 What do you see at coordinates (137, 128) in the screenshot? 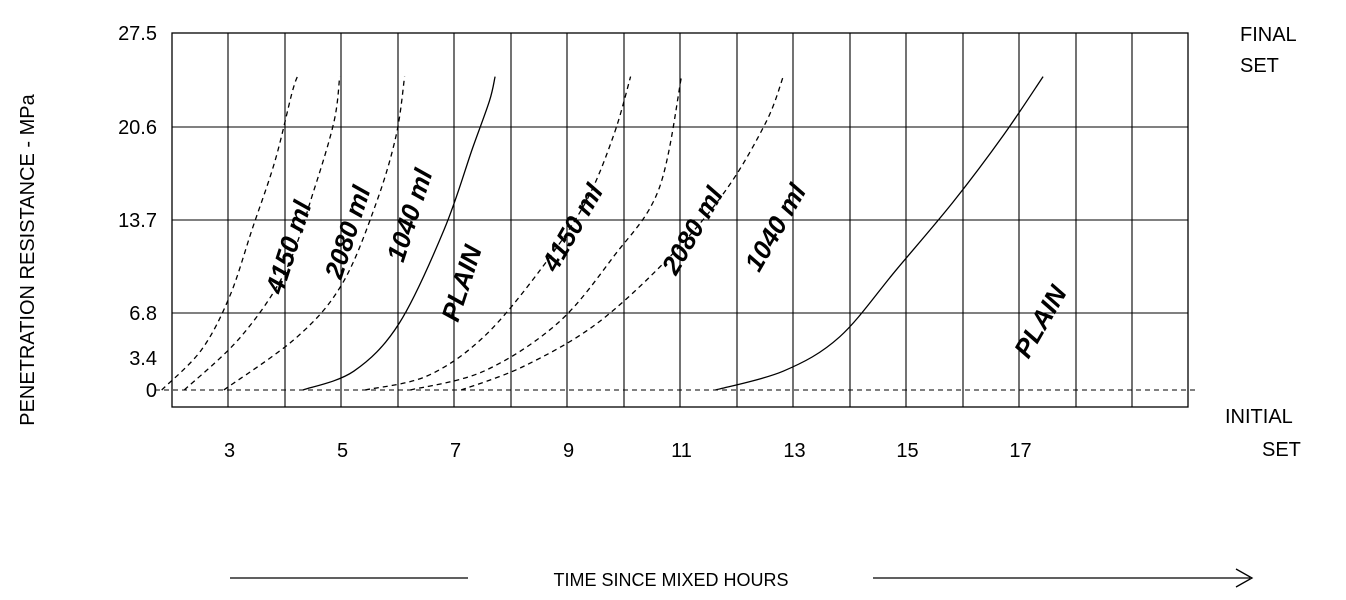
I see `y-tick-label: 20.6` at bounding box center [137, 128].